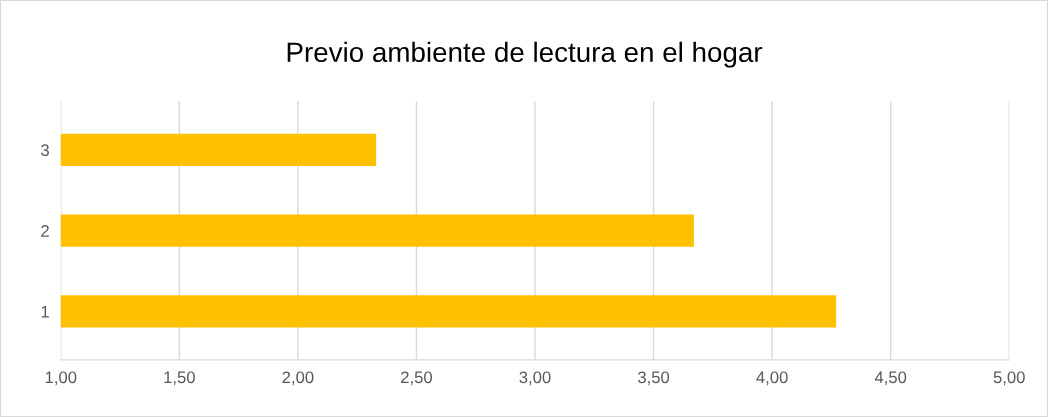 This screenshot has width=1048, height=417. I want to click on y-tick-label: 3, so click(45, 150).